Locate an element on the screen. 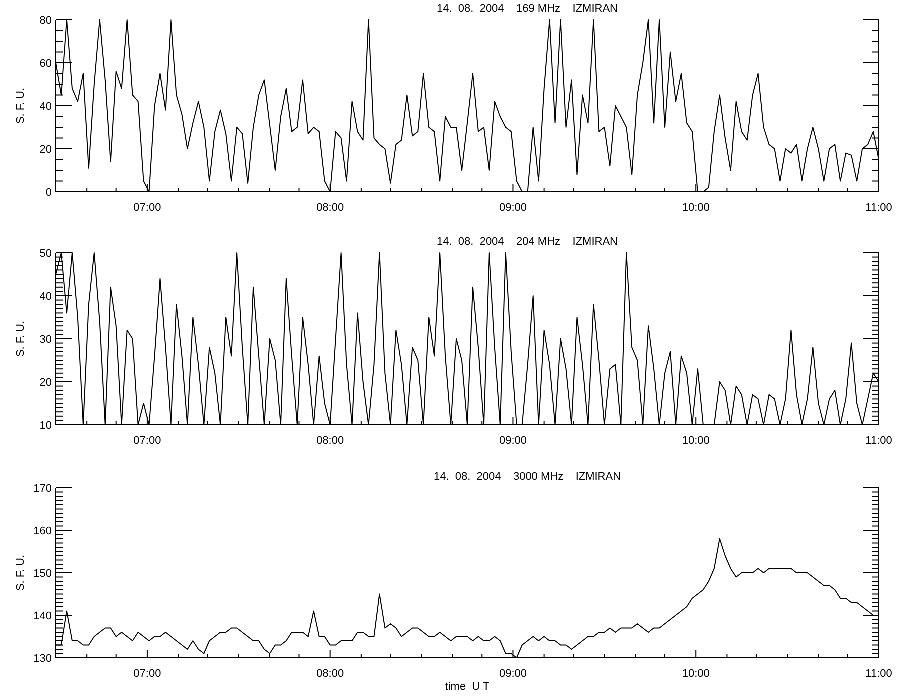 Image resolution: width=900 pixels, height=700 pixels. y-tick-label: 0 is located at coordinates (49, 193).